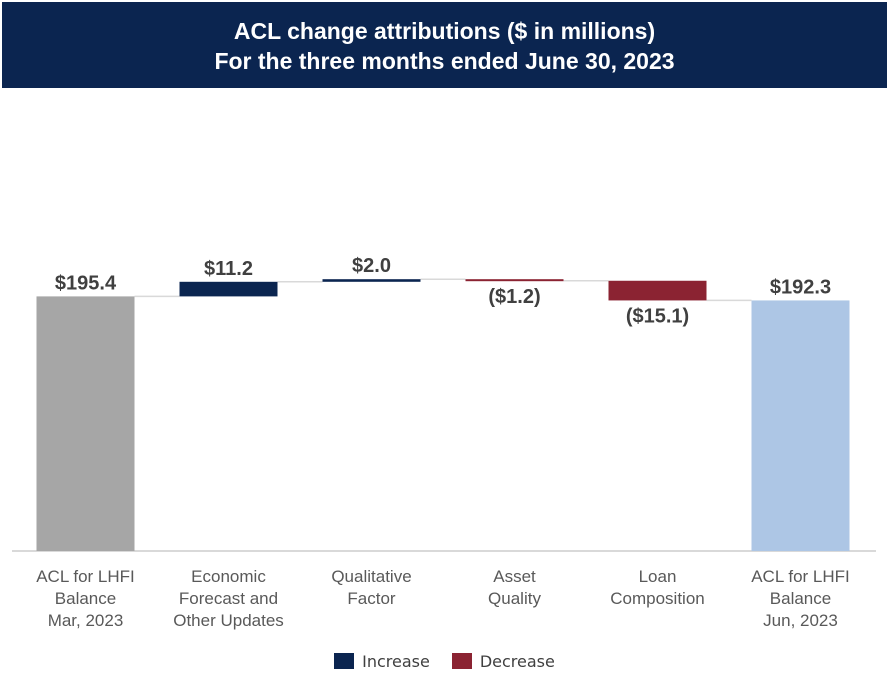 The image size is (889, 684). Describe the element at coordinates (86, 283) in the screenshot. I see `data-label-1: $195.4` at that location.